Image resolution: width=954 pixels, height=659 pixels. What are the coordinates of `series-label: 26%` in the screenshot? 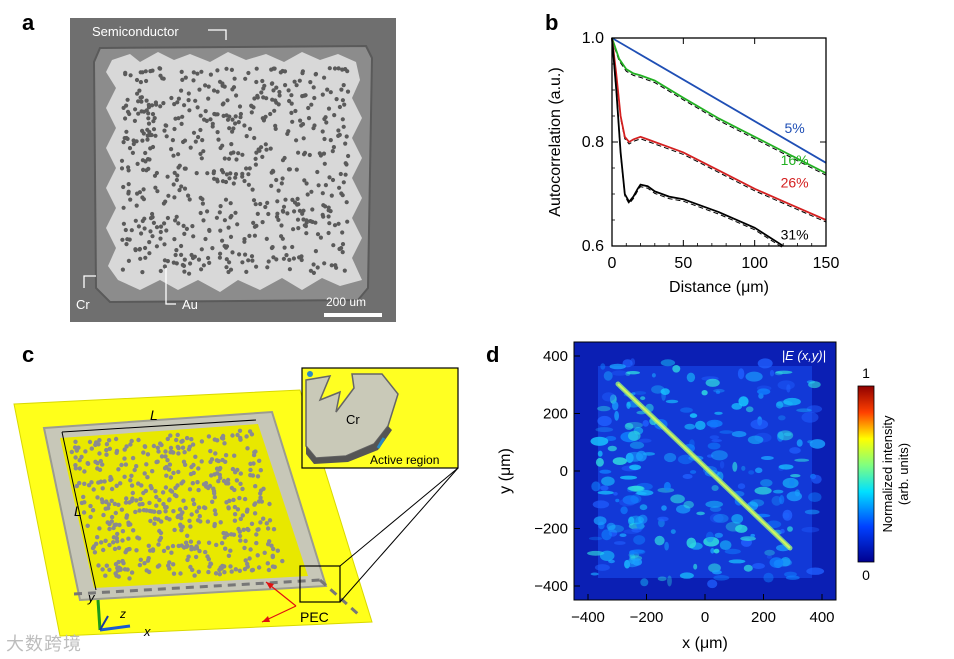 It's located at (795, 182).